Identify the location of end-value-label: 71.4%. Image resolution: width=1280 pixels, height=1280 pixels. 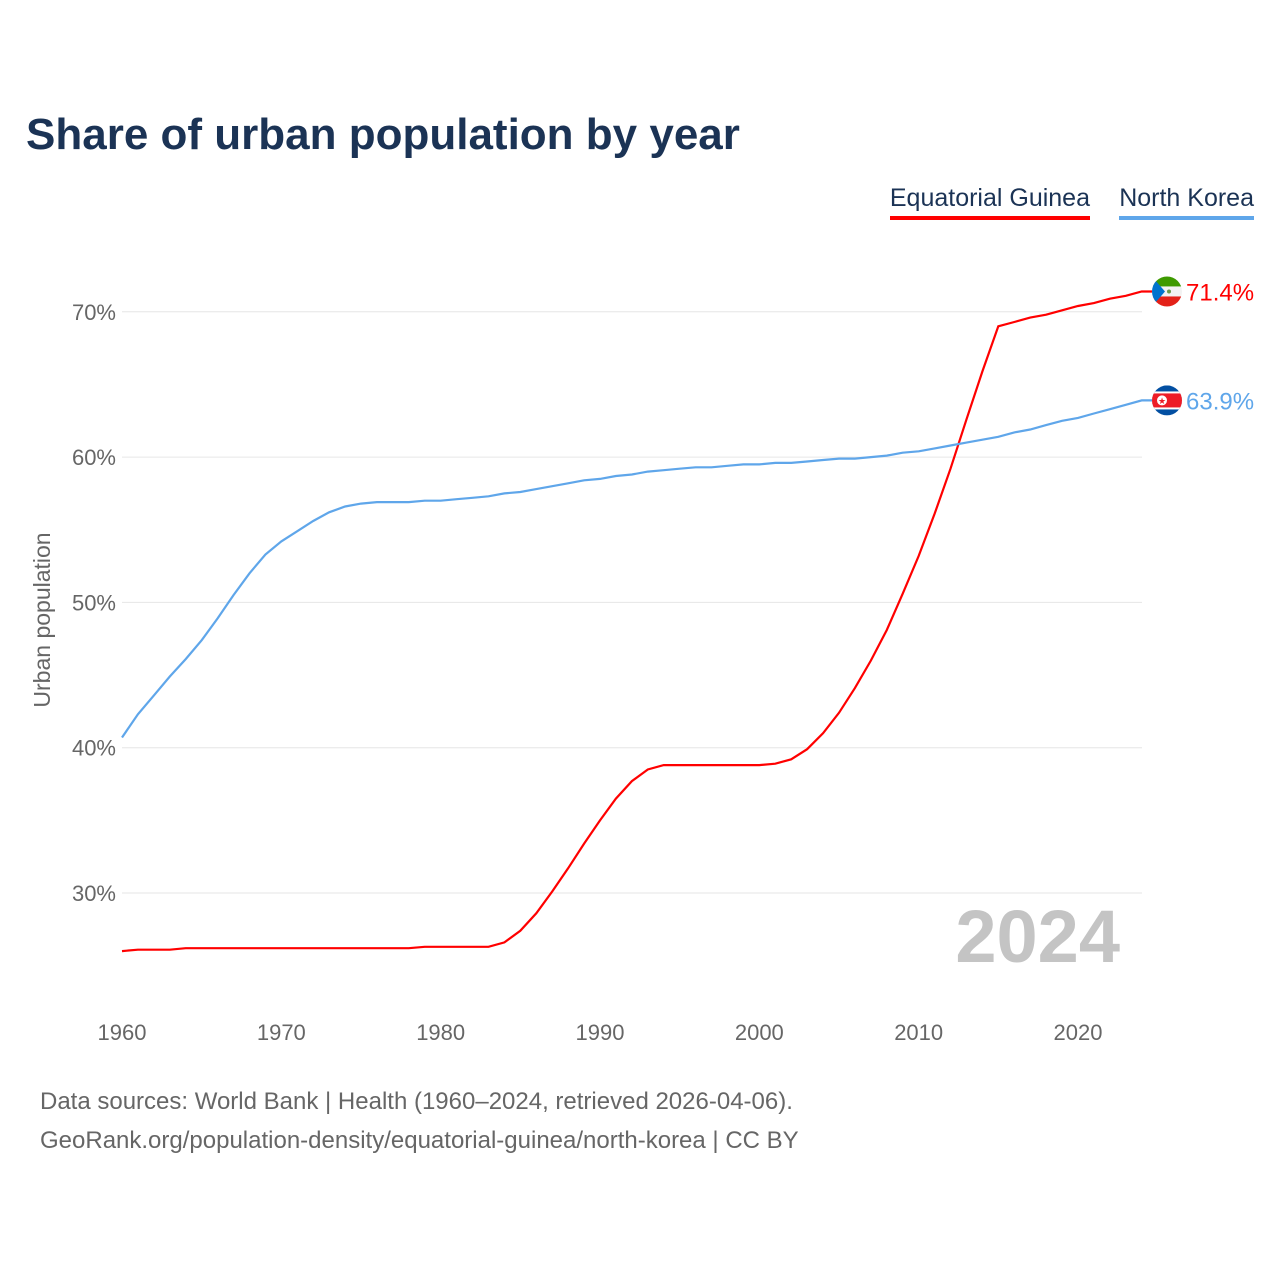
(1220, 292).